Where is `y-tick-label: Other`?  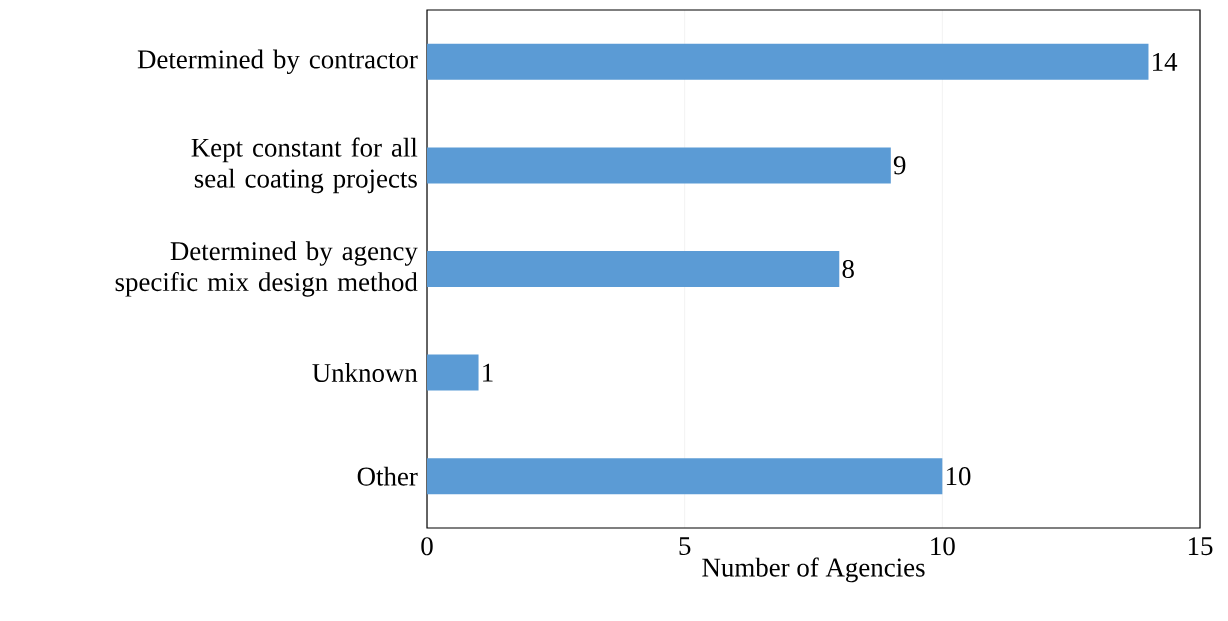 y-tick-label: Other is located at coordinates (387, 476).